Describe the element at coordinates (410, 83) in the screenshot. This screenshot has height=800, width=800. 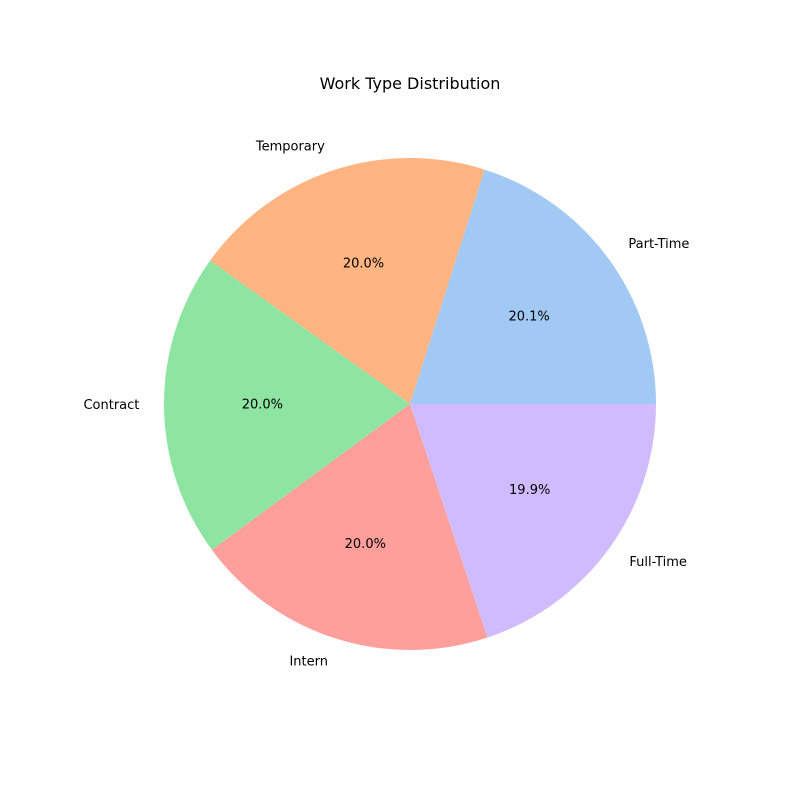
I see `chart-title: Work Type Distribution` at that location.